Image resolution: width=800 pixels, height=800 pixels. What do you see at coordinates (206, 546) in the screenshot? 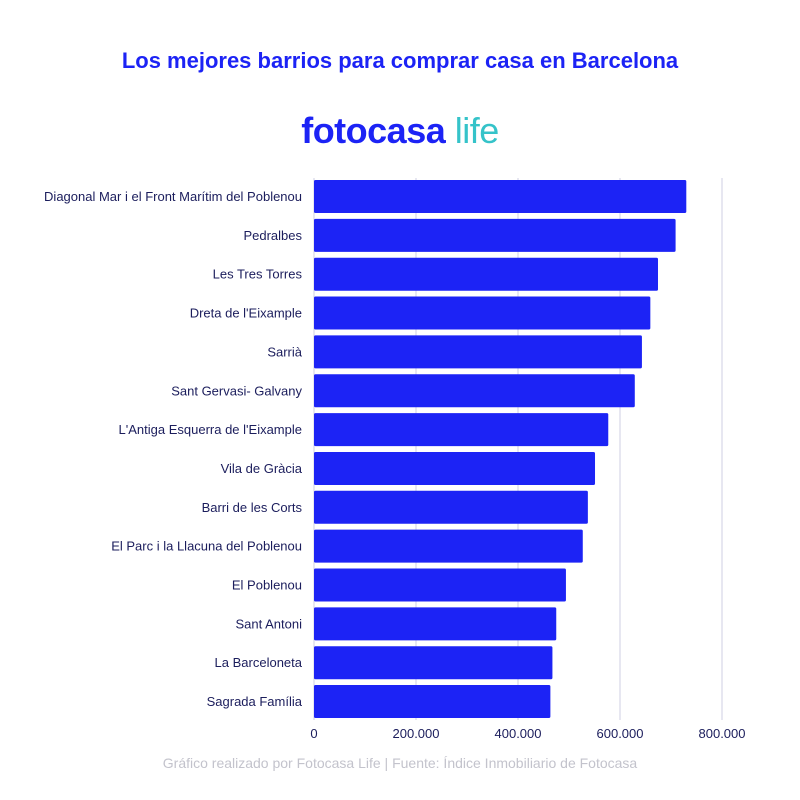
I see `category-label: El Parc i la Llacuna del Poblenou` at bounding box center [206, 546].